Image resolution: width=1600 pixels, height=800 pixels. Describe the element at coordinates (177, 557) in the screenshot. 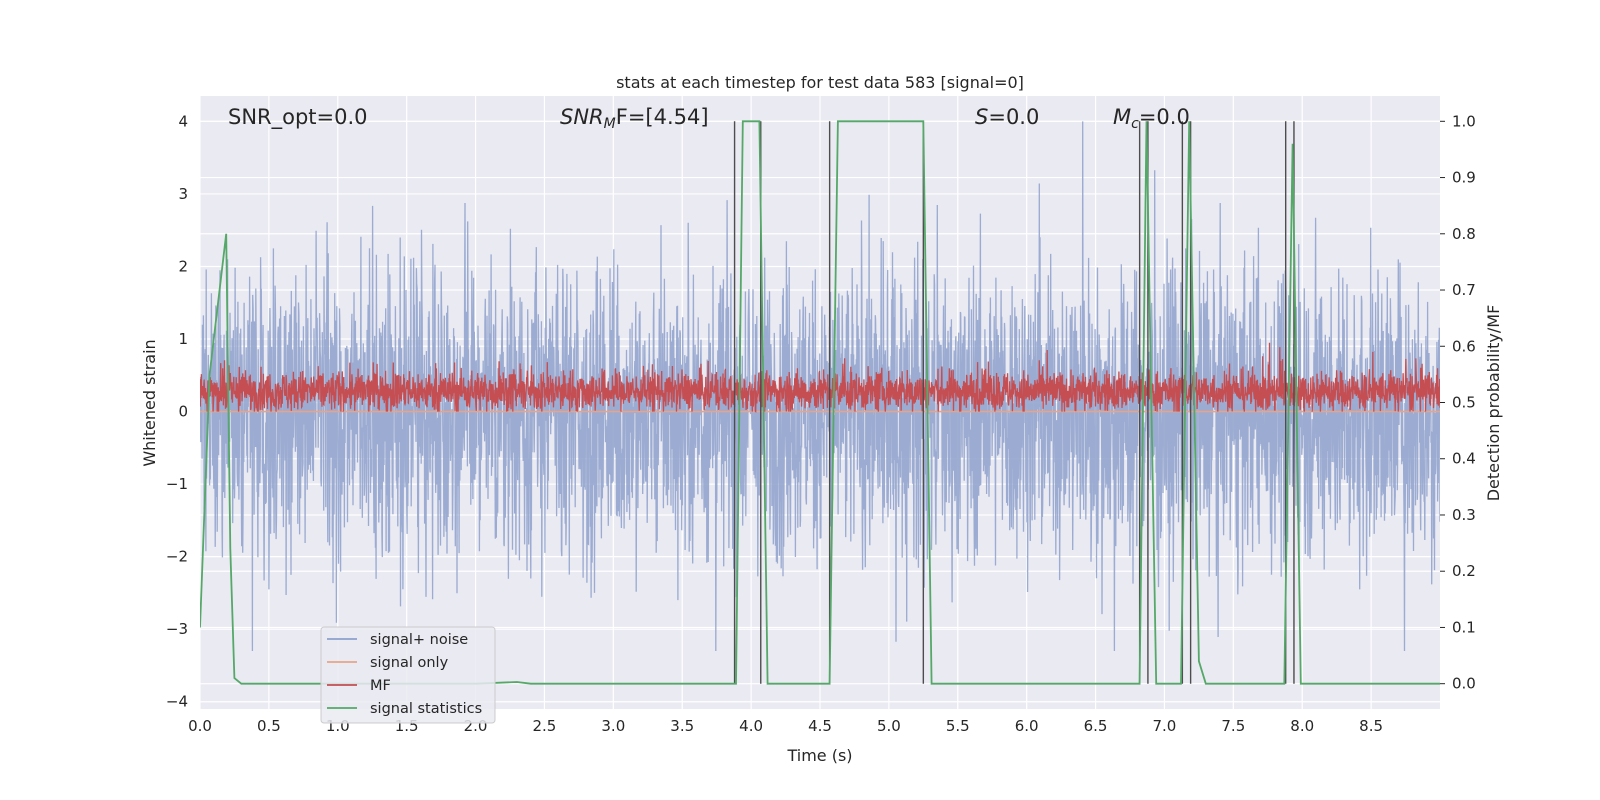

I see `y-tick-label: −2` at that location.